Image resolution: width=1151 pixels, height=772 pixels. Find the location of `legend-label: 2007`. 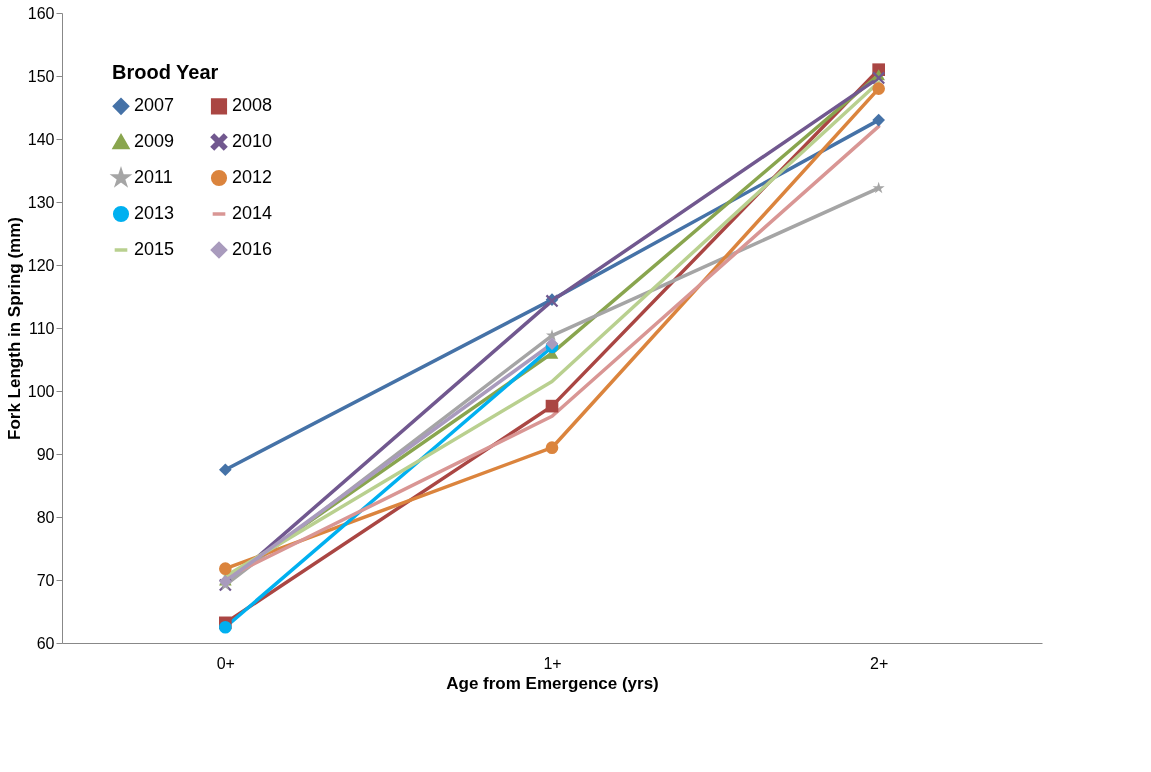

legend-label: 2007 is located at coordinates (154, 105).